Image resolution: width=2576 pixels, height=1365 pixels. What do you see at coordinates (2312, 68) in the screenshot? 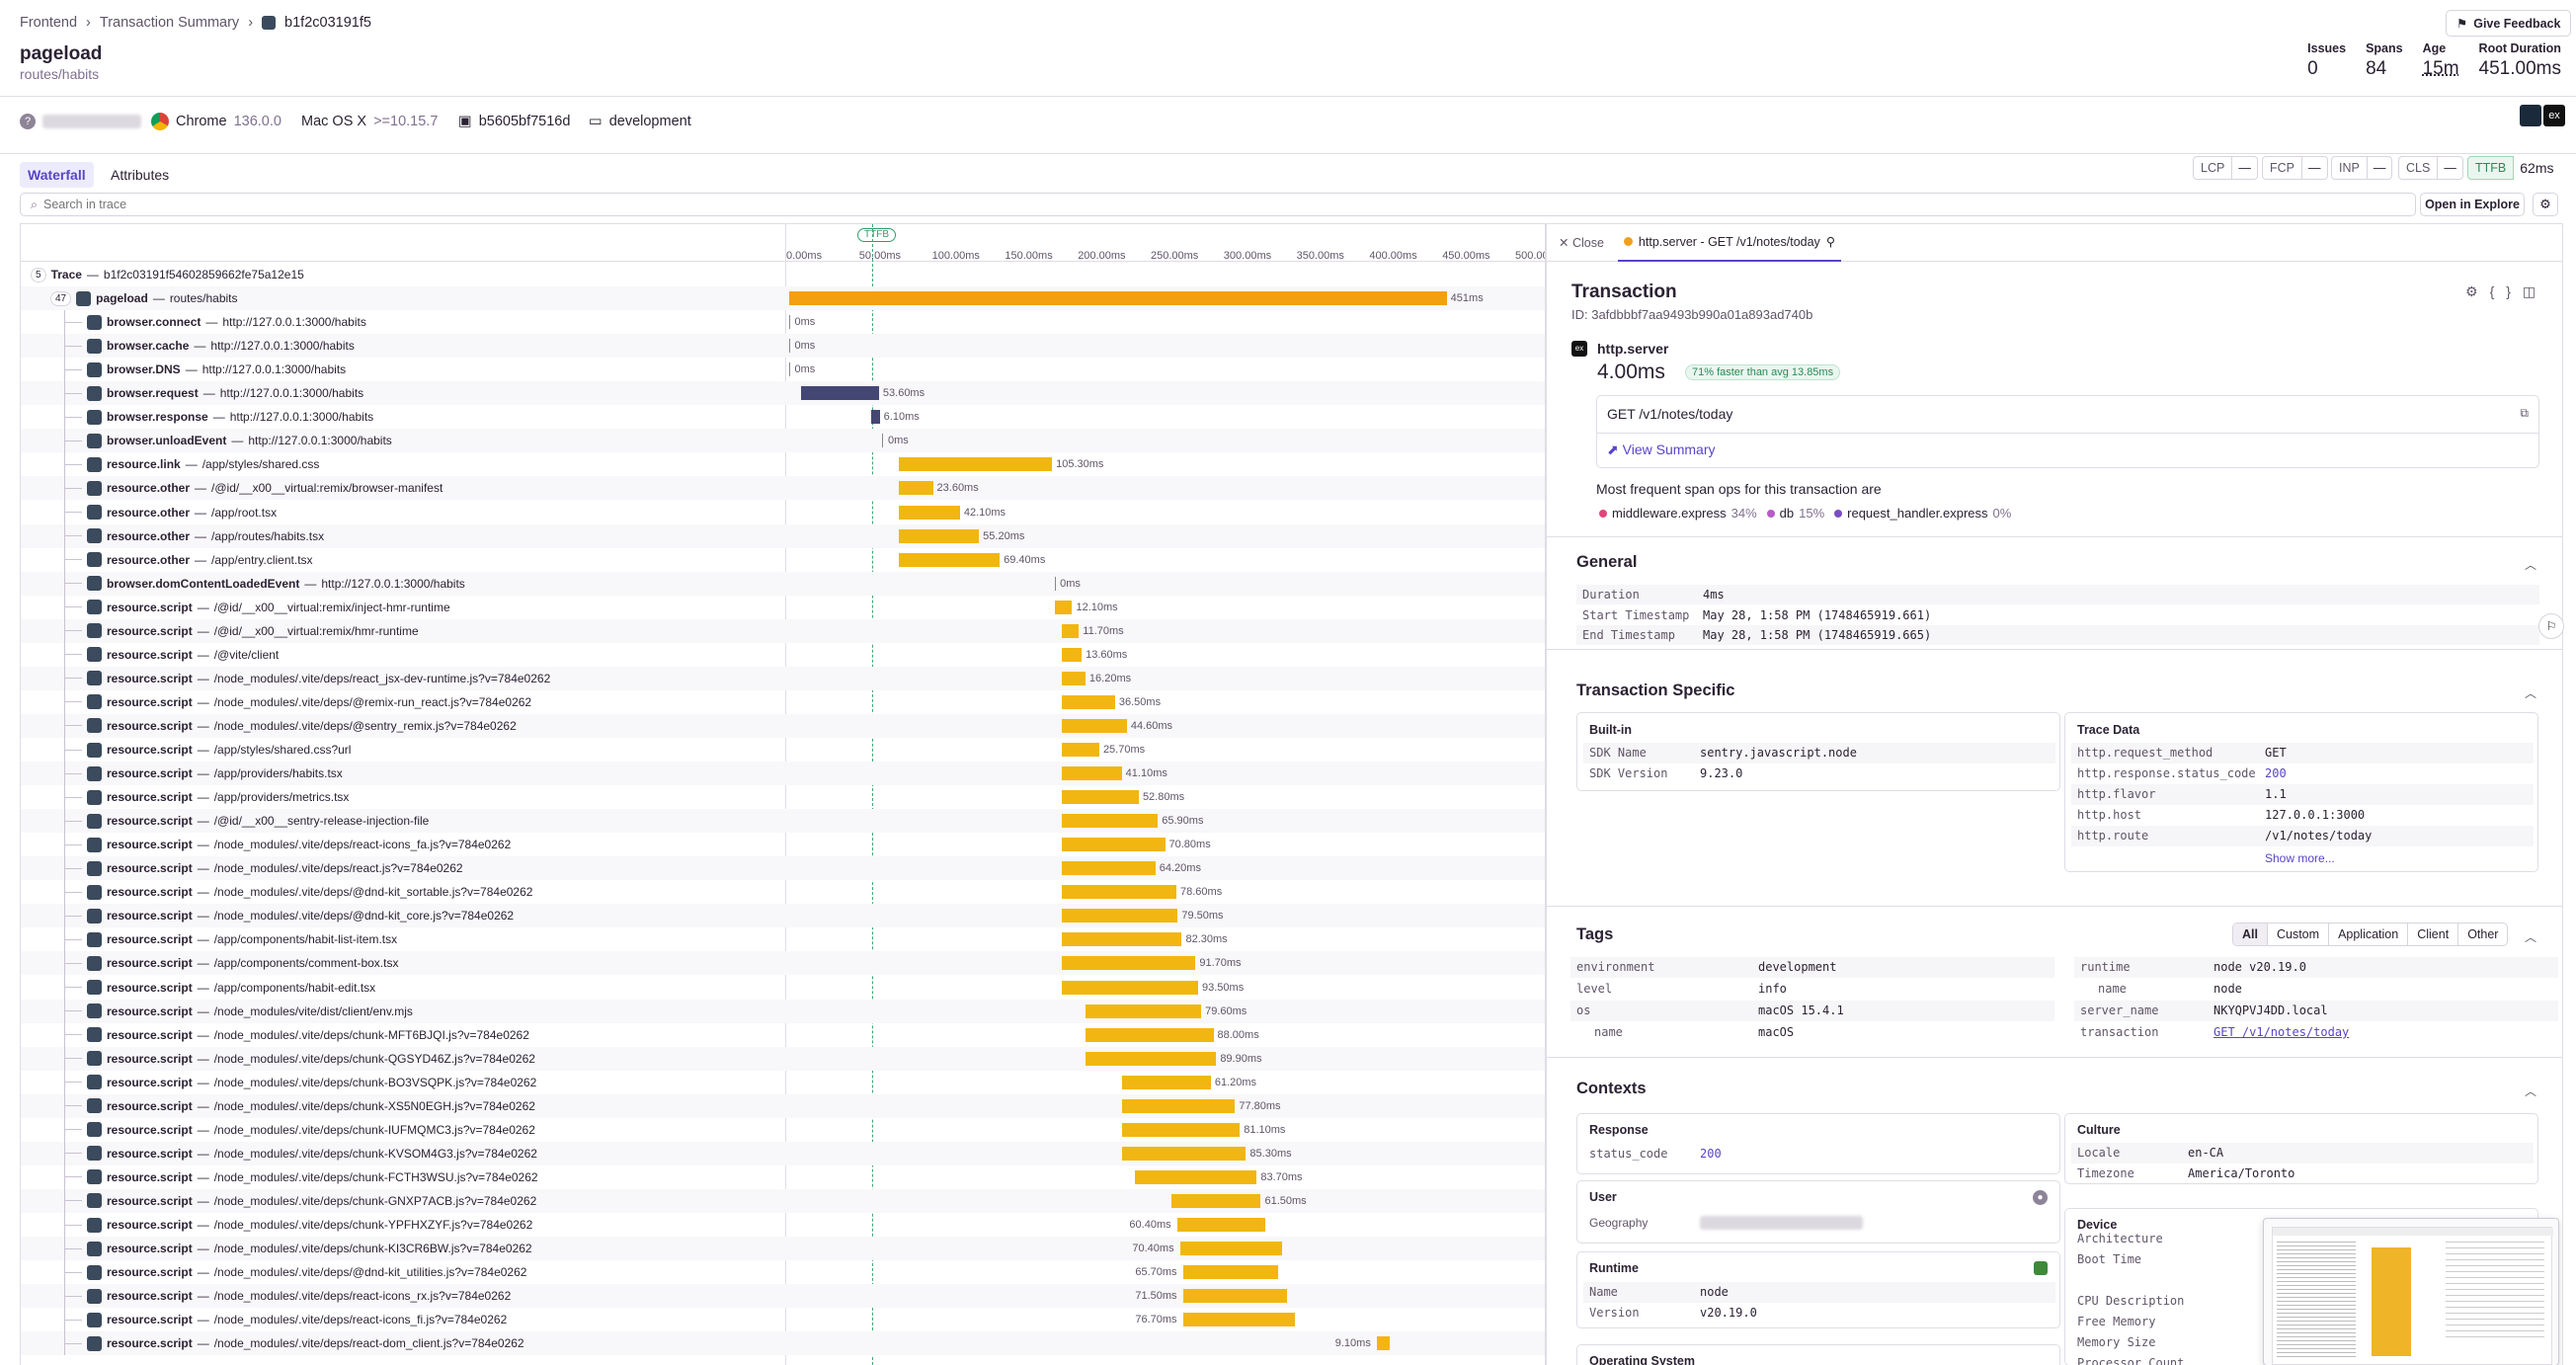
I see `stat-value: 0` at bounding box center [2312, 68].